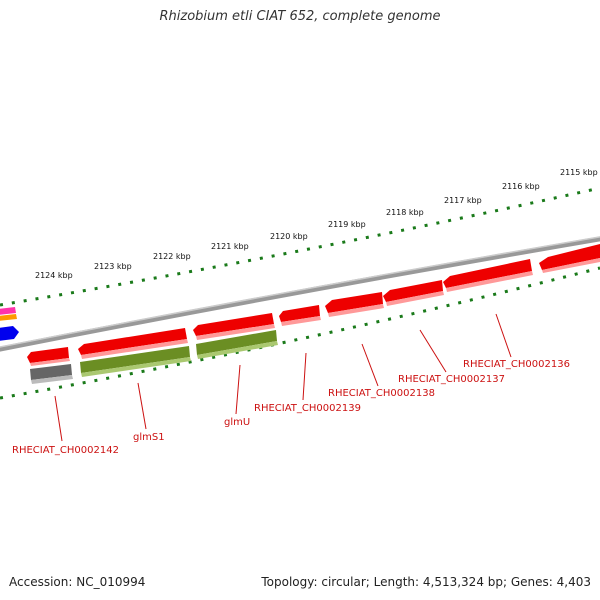 The width and height of the screenshot is (600, 600). Describe the element at coordinates (58, 418) in the screenshot. I see `leader-RHECIAT_CH0002142` at that location.